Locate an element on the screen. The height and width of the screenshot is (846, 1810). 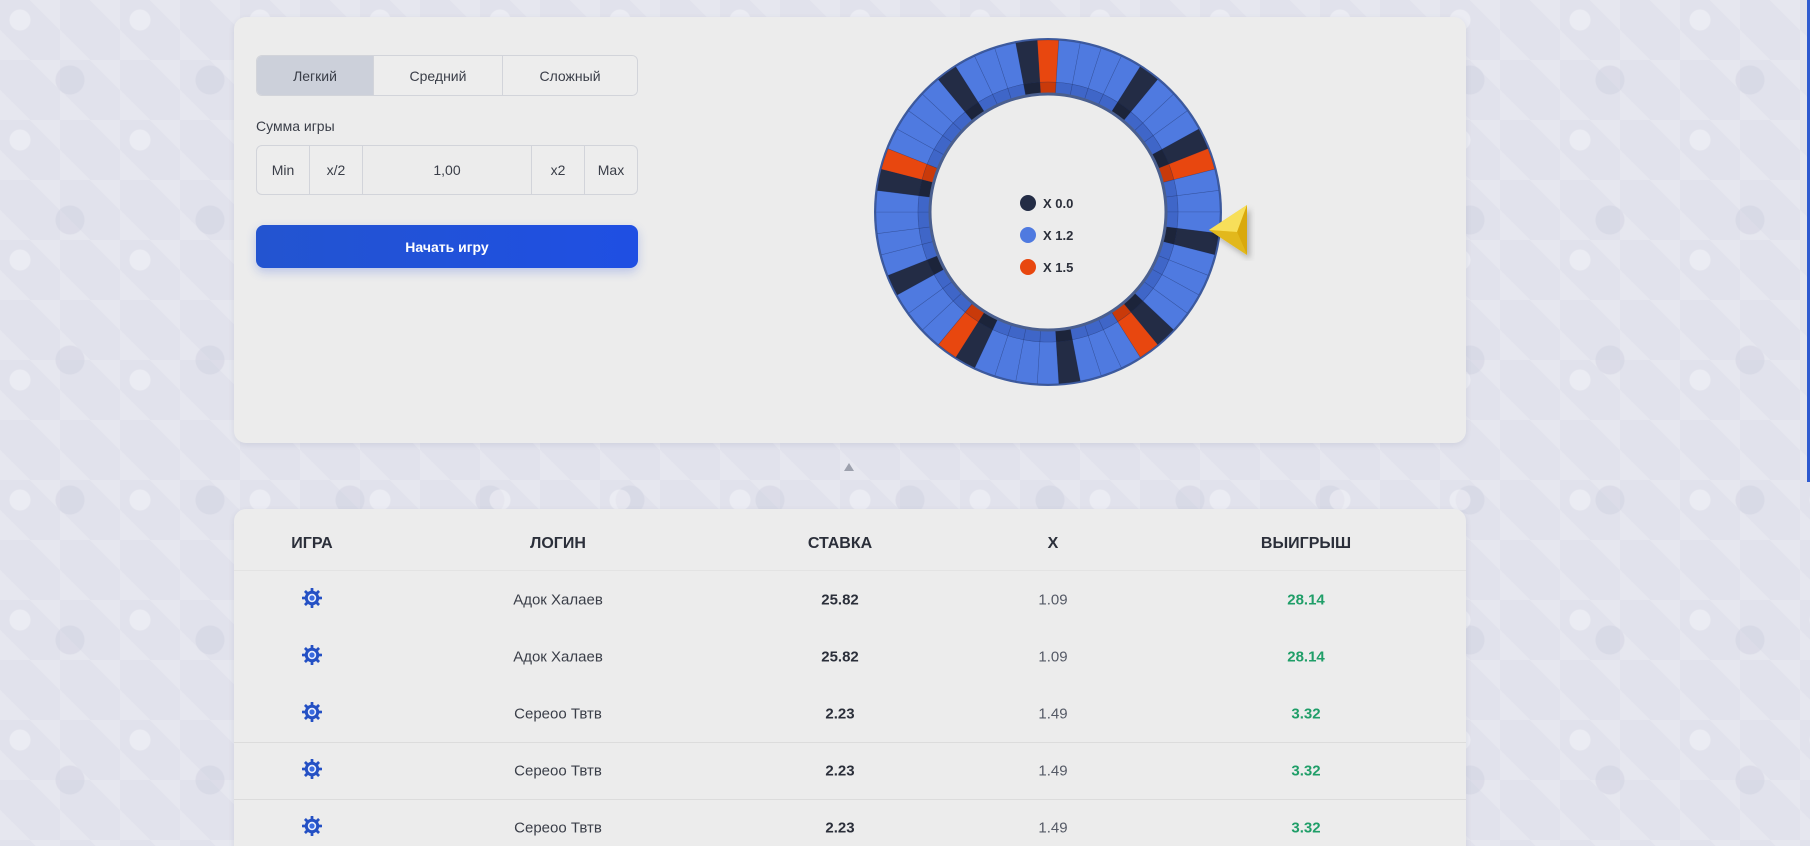
difficulty-selector: Легкий Средний Сложный is located at coordinates (447, 75).